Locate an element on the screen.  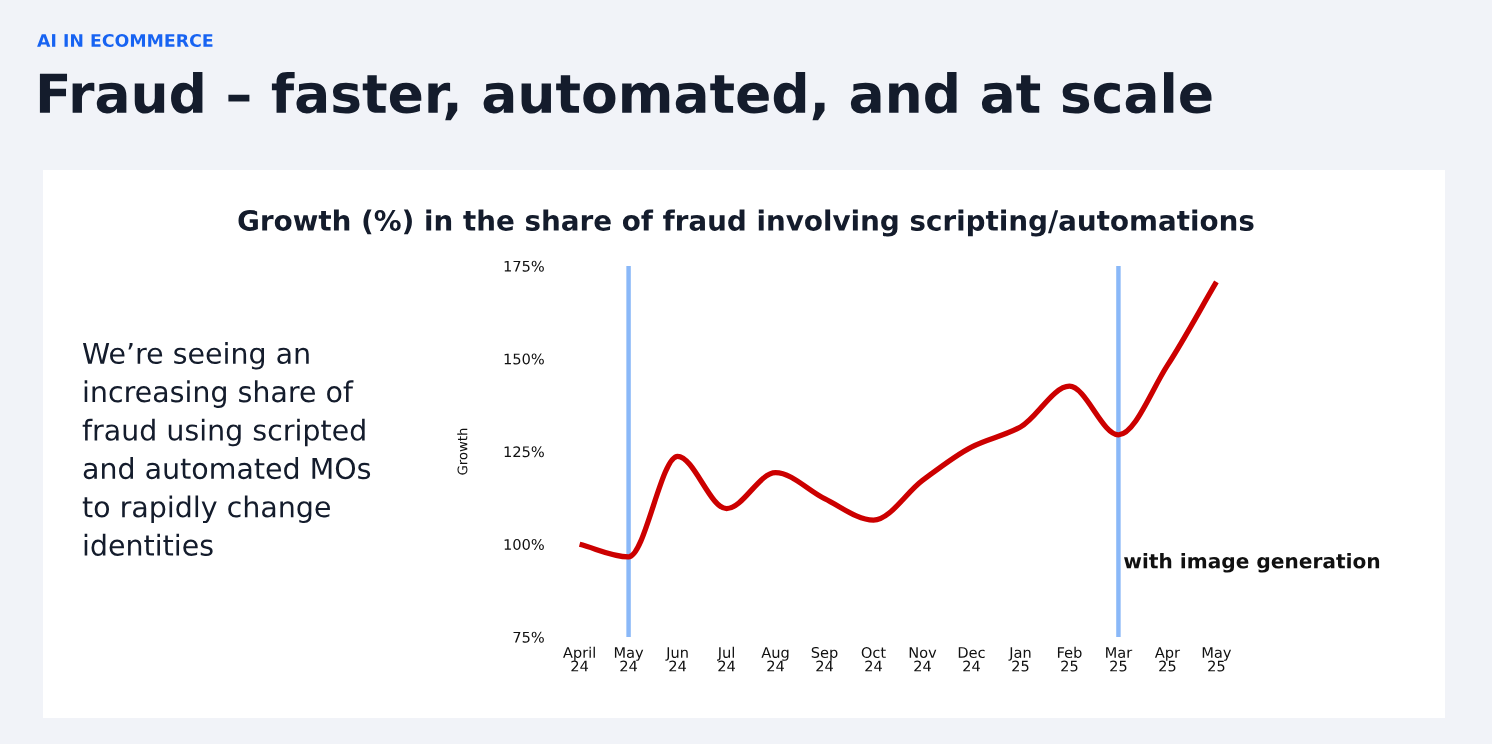
x-tick-label: April 24 is located at coordinates (579, 659).